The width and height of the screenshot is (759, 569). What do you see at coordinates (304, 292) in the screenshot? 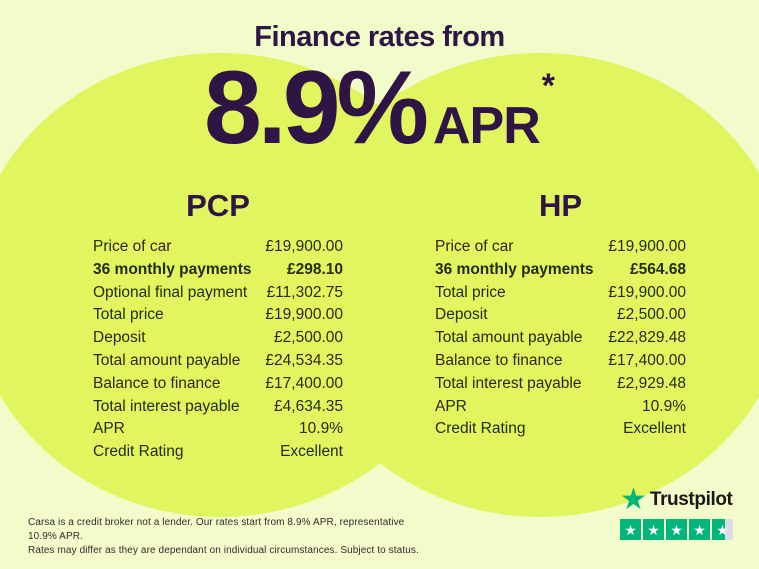
I see `row-value: £11,302.75` at bounding box center [304, 292].